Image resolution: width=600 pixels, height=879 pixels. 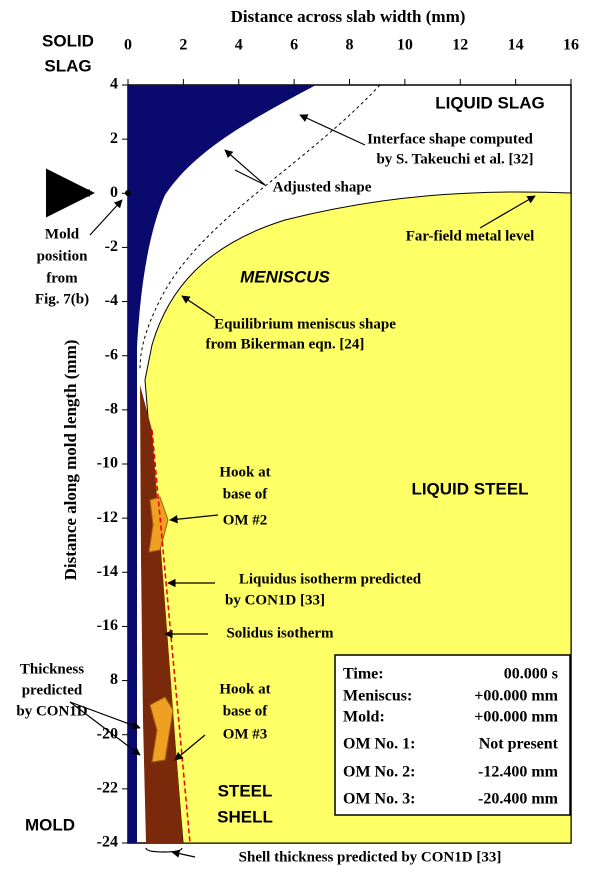 What do you see at coordinates (62, 234) in the screenshot?
I see `annotation: Mold` at bounding box center [62, 234].